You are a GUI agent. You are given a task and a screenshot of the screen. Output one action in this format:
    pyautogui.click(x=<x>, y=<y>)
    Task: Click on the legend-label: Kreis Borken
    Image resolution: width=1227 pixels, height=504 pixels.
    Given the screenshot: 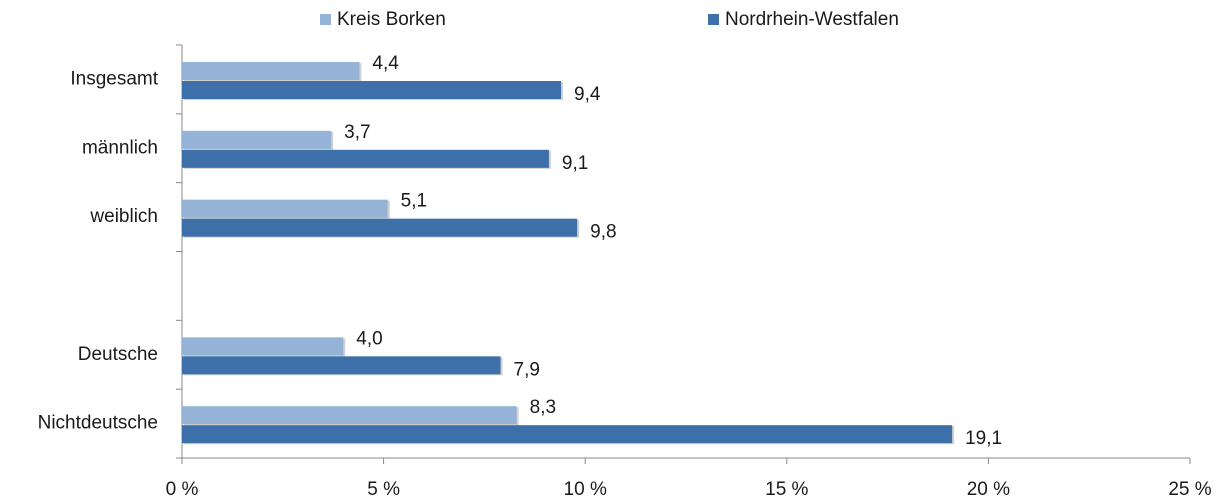 What is the action you would take?
    pyautogui.click(x=391, y=19)
    